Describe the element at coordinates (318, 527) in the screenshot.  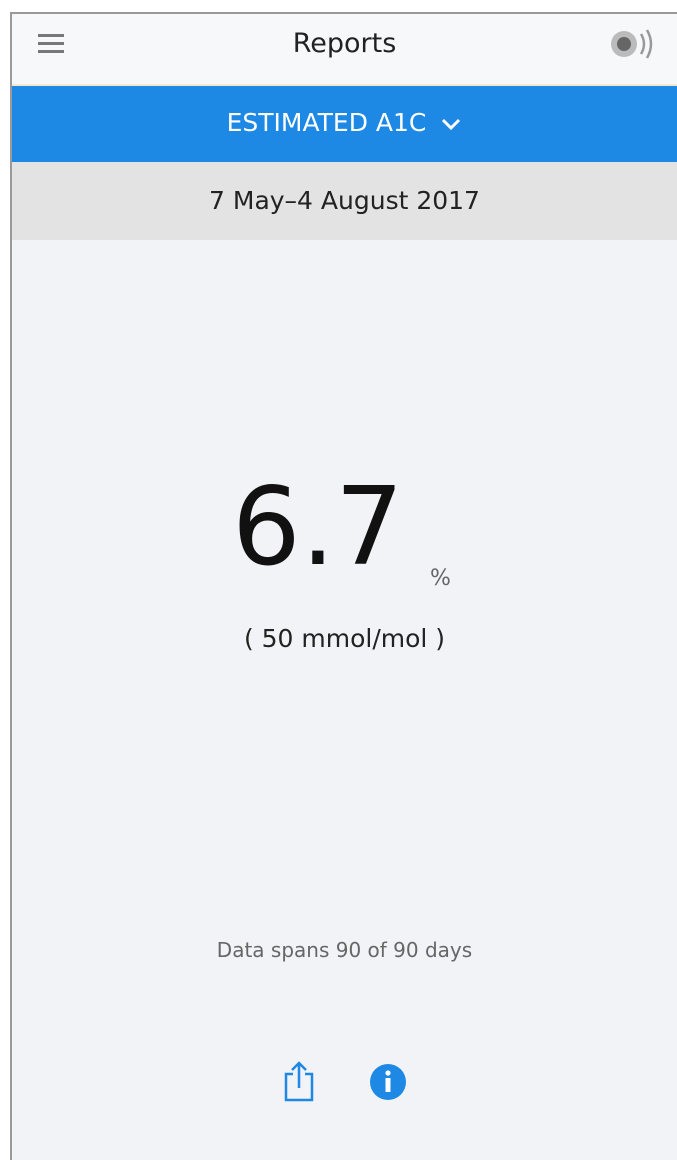
I see `a1c-value: 6.7` at that location.